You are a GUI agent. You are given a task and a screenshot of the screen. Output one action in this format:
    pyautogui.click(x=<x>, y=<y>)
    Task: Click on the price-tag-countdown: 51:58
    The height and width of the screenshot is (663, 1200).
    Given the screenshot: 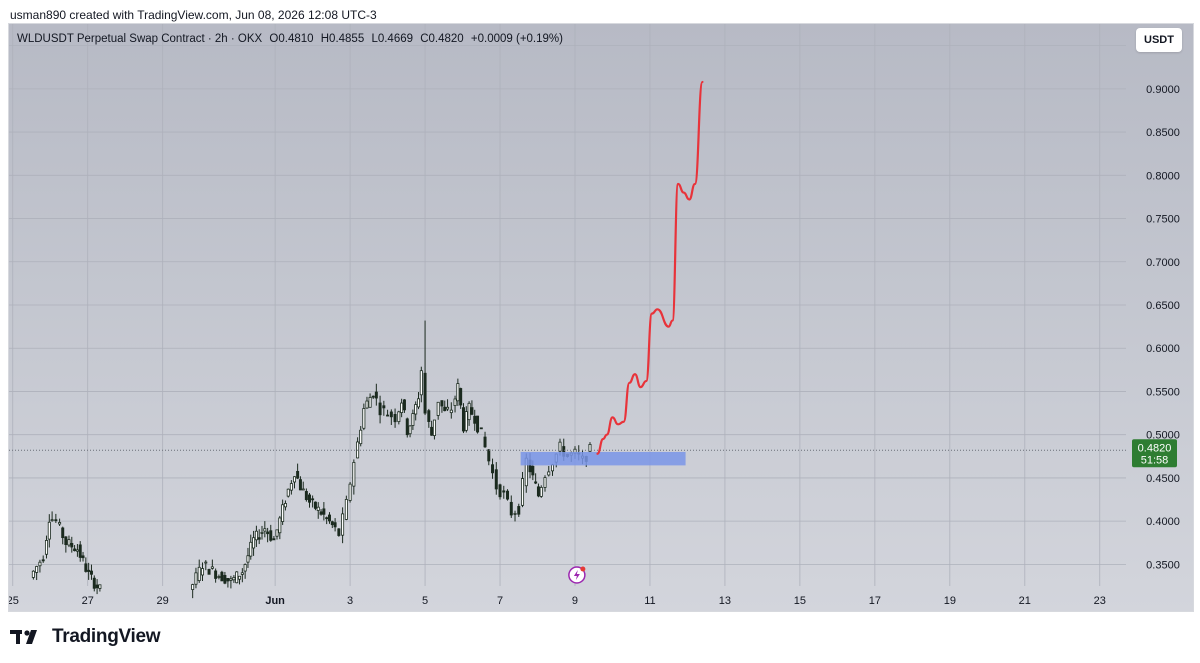 What is the action you would take?
    pyautogui.click(x=1155, y=460)
    